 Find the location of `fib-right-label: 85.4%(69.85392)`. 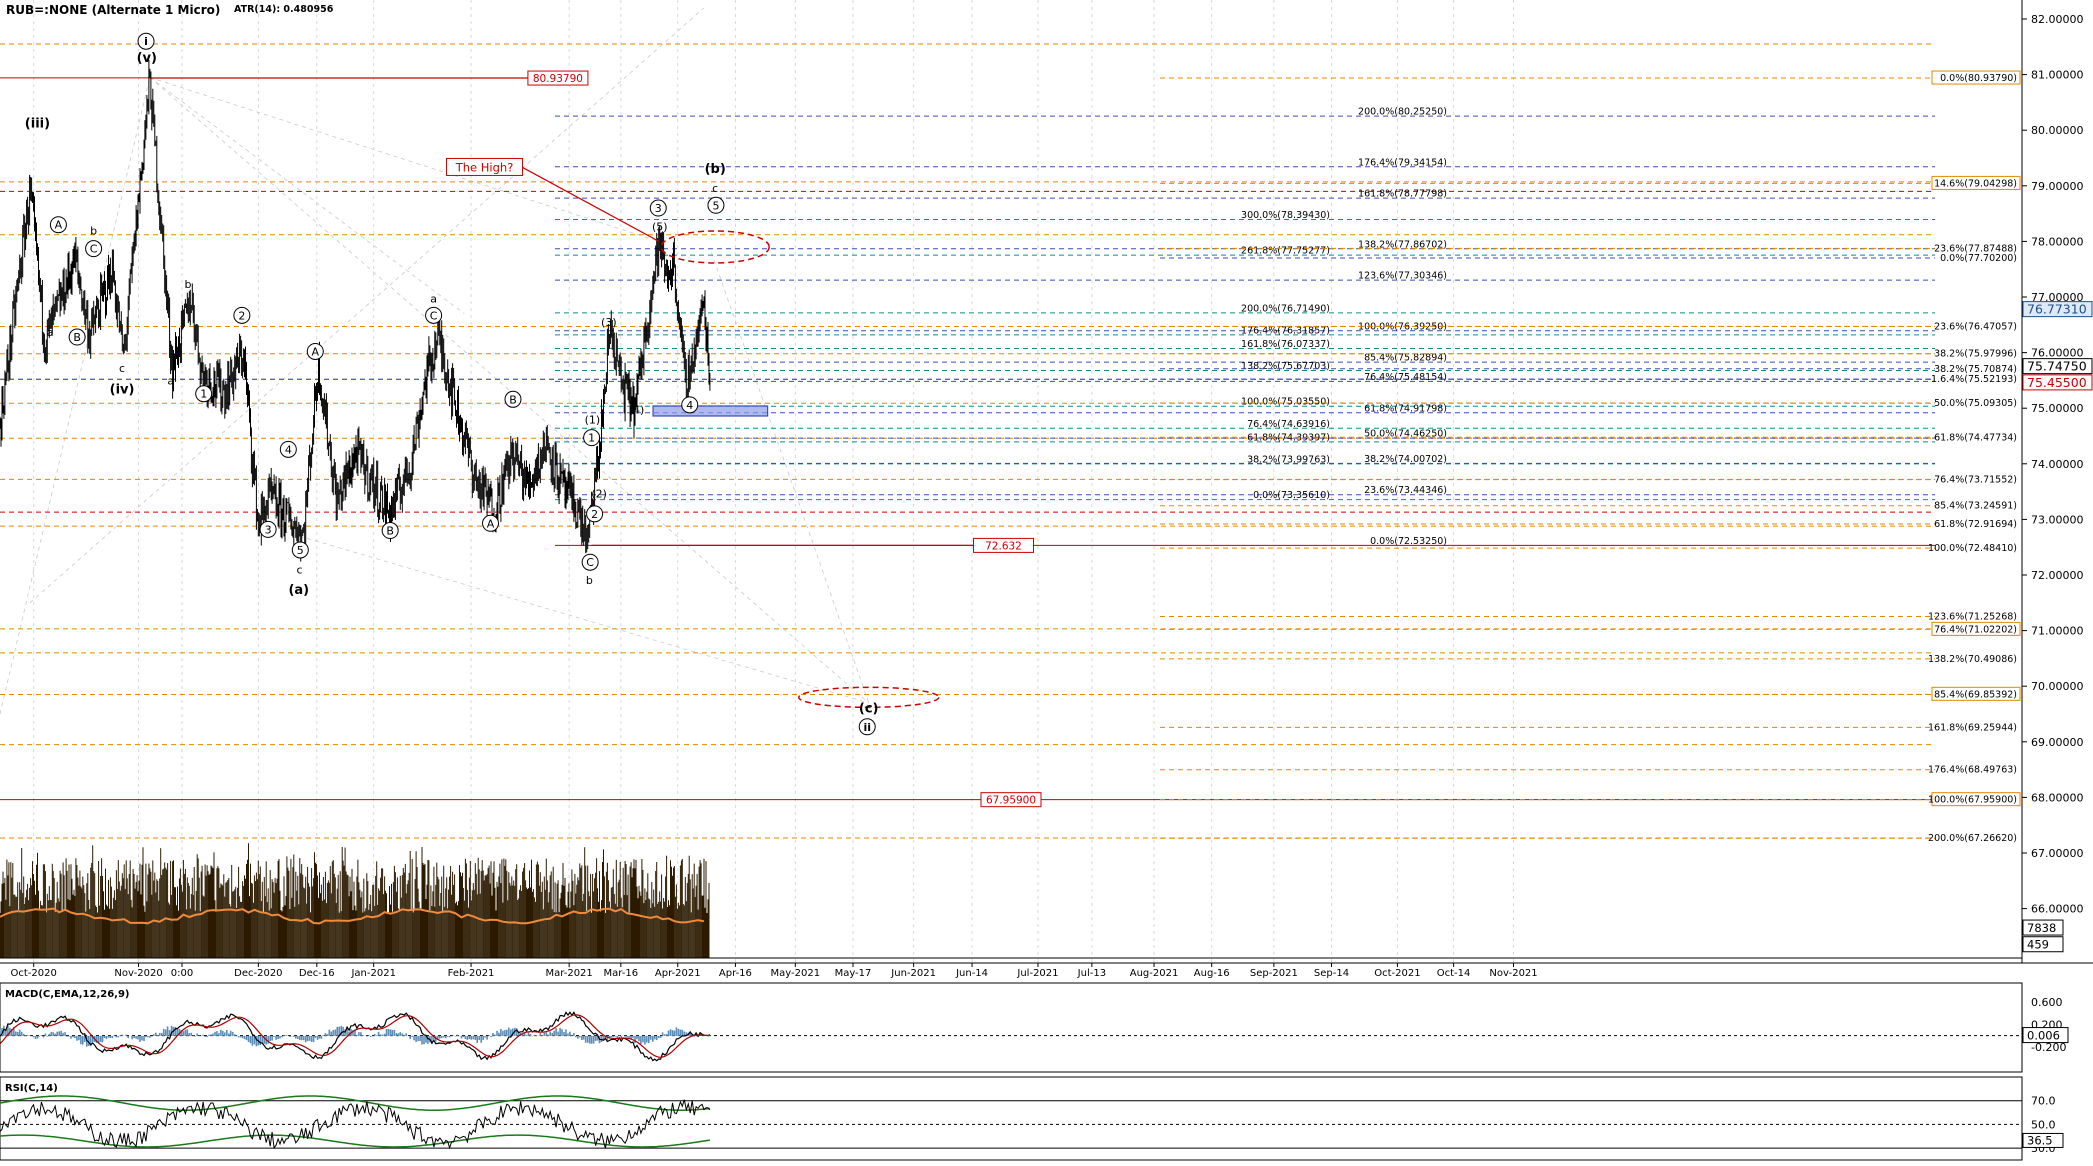

fib-right-label: 85.4%(69.85392) is located at coordinates (1975, 694).